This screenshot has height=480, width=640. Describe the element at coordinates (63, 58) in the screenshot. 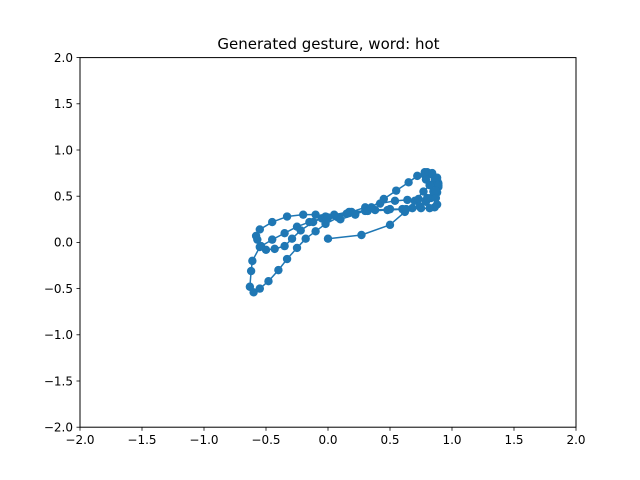

I see `y-tick-label: 2.0` at that location.